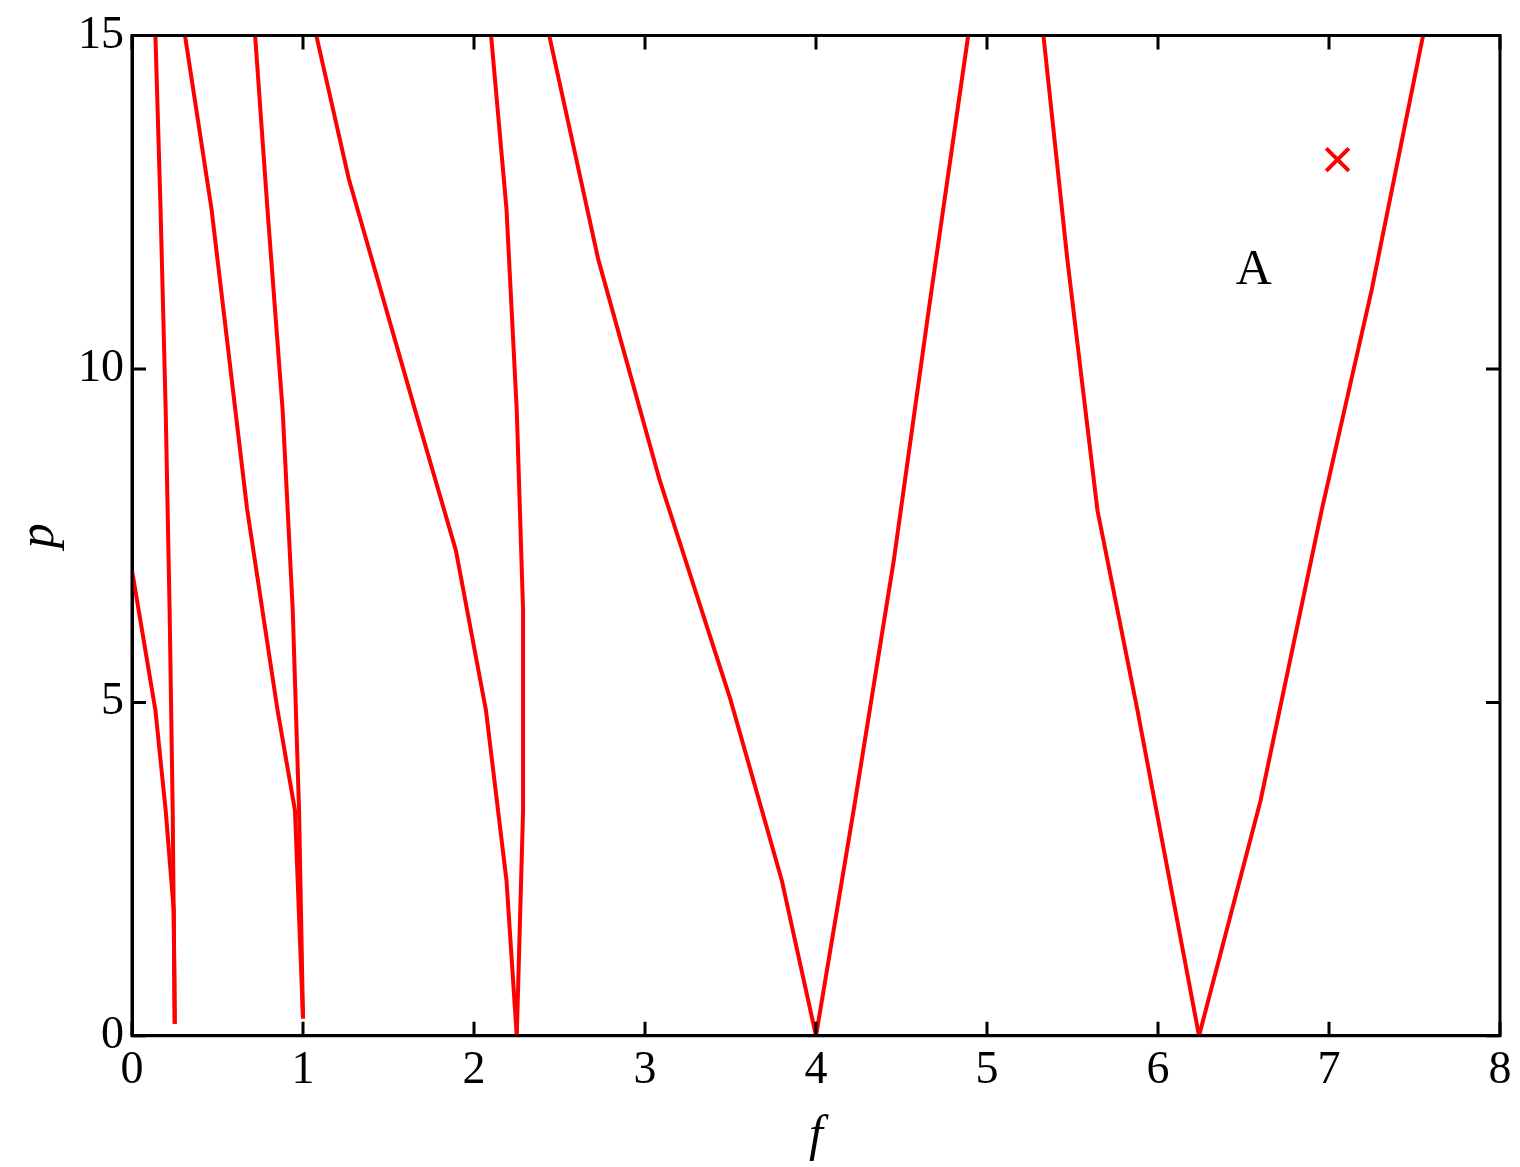  I want to click on y-tick-label: 5, so click(112, 699).